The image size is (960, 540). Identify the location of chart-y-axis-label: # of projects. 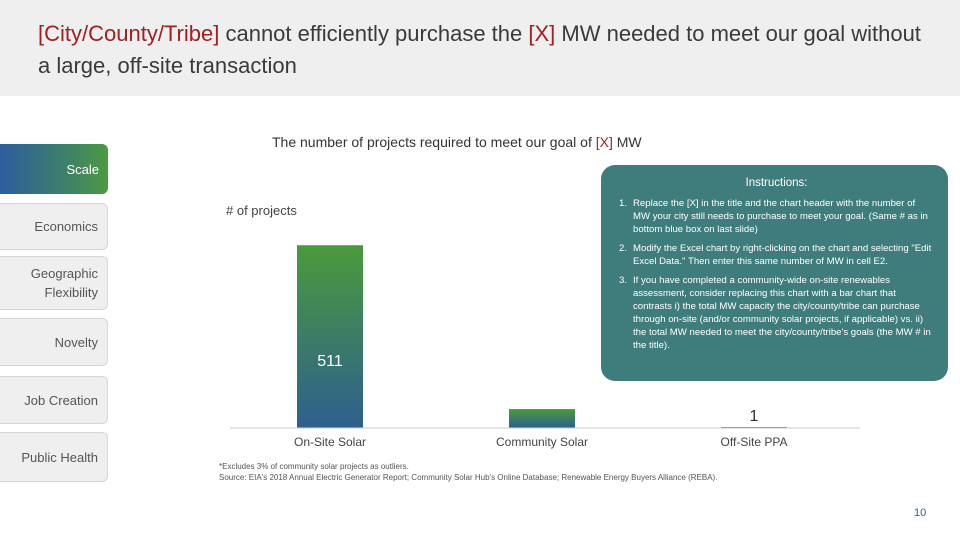
(261, 210).